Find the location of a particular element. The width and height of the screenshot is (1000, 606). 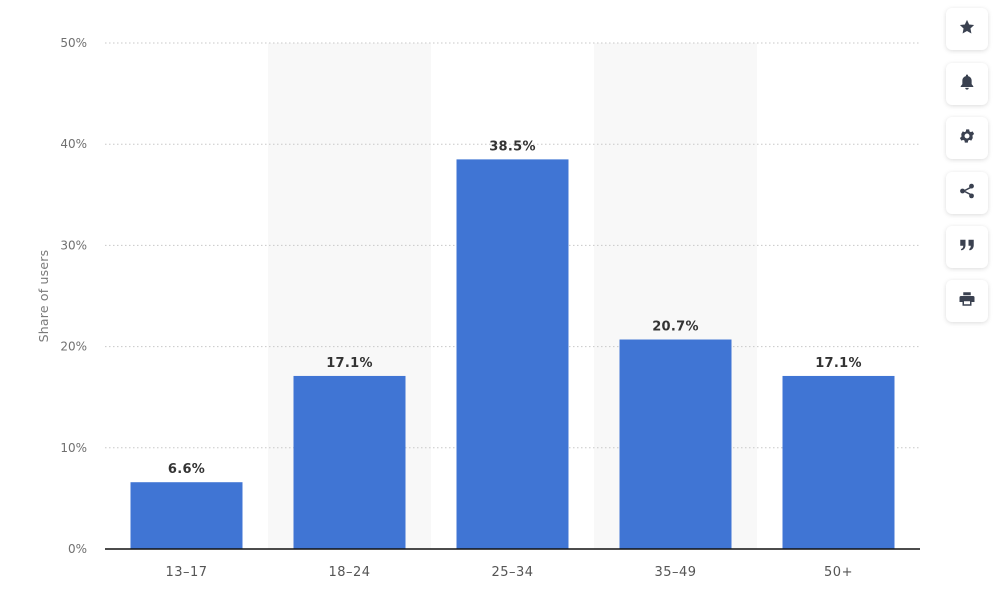

print-icon is located at coordinates (967, 301).